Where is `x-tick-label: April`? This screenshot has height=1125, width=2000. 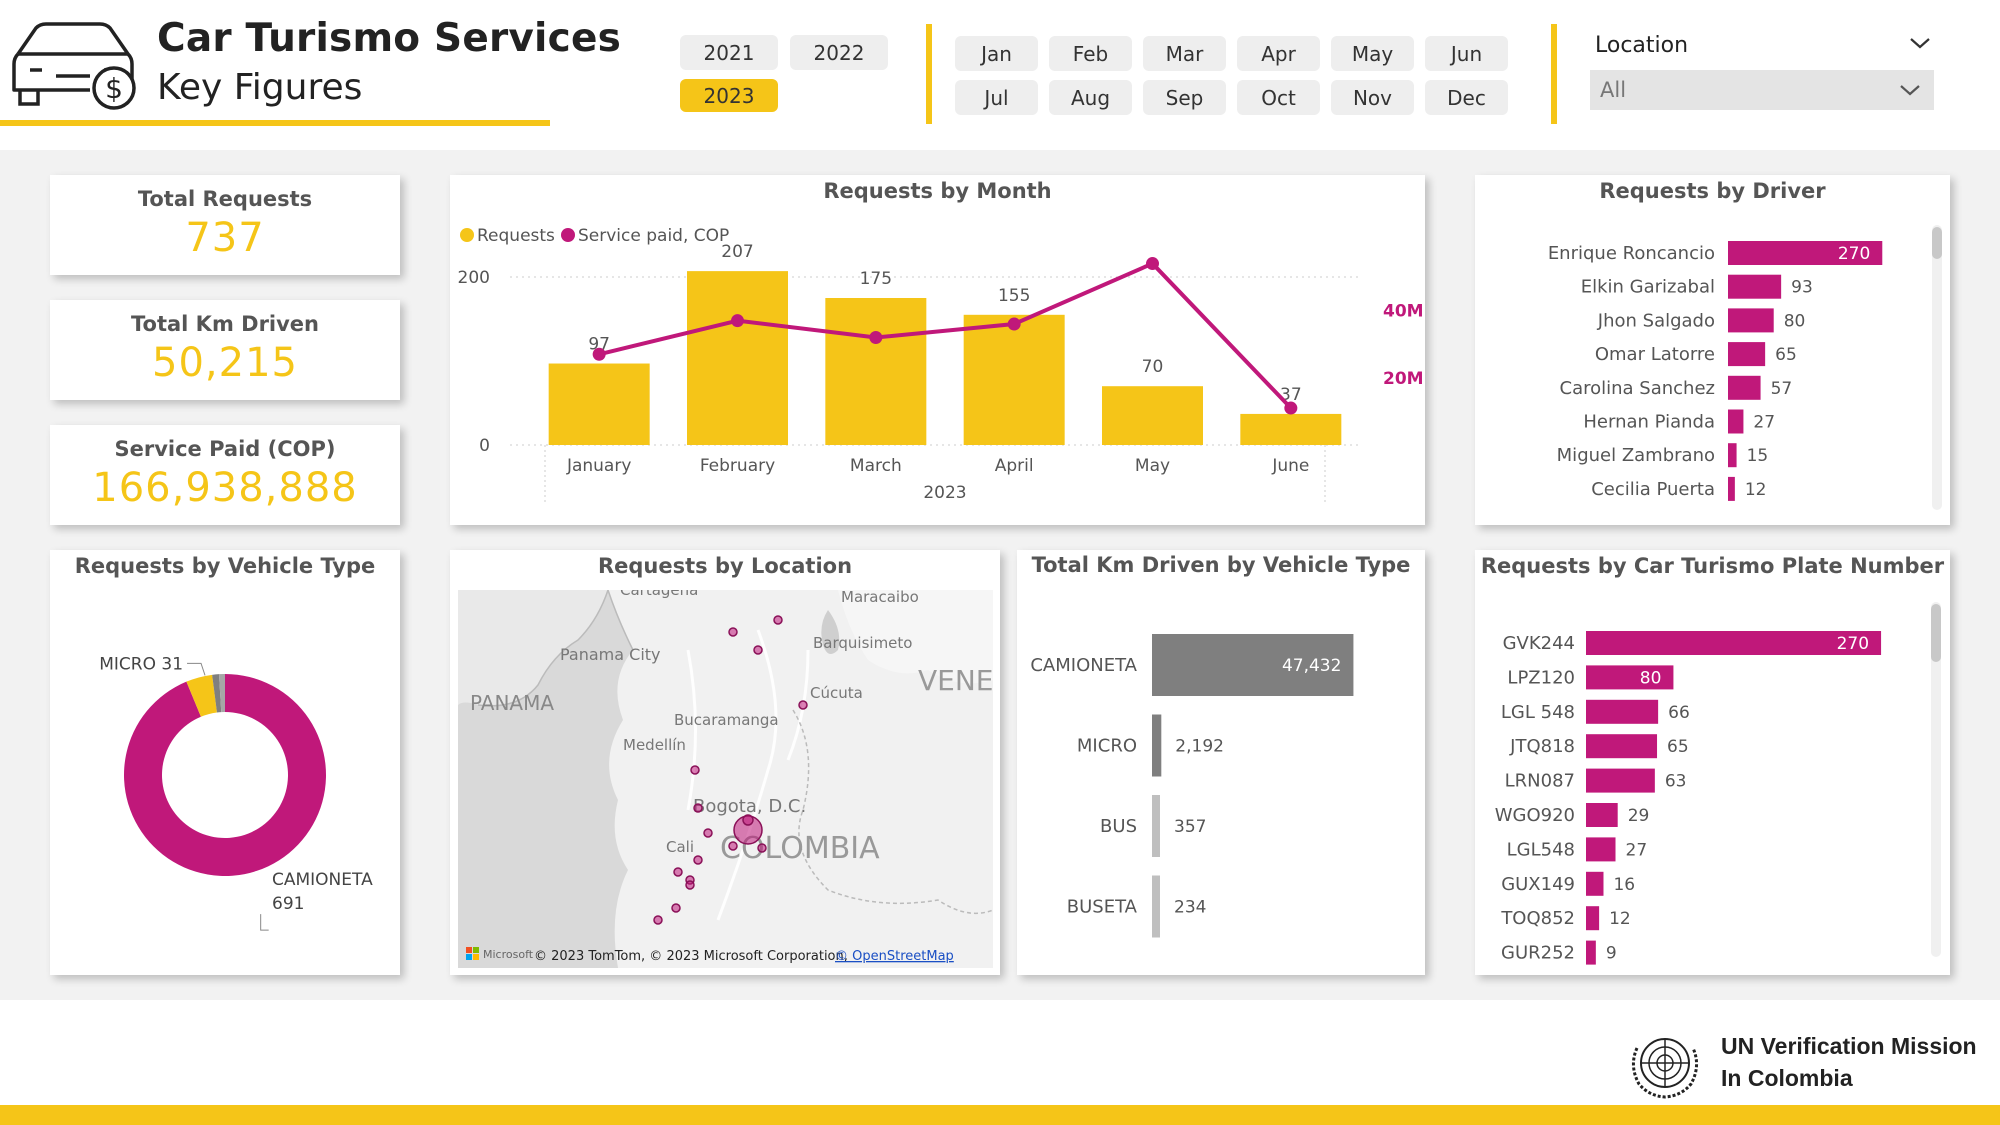 x-tick-label: April is located at coordinates (1014, 466).